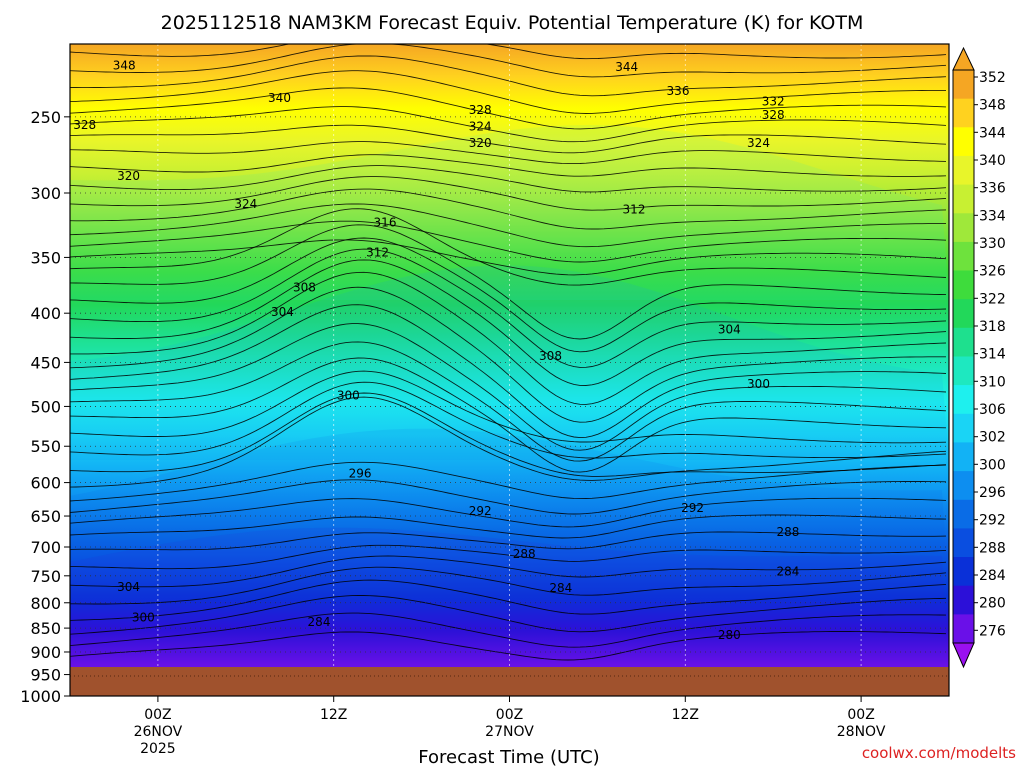 The width and height of the screenshot is (1024, 768). Describe the element at coordinates (992, 604) in the screenshot. I see `colorbar-tick-label: 280` at that location.